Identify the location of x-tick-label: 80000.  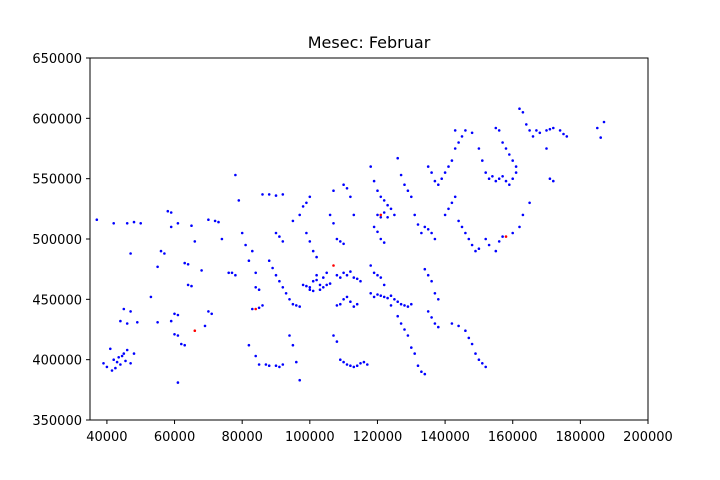
(242, 437).